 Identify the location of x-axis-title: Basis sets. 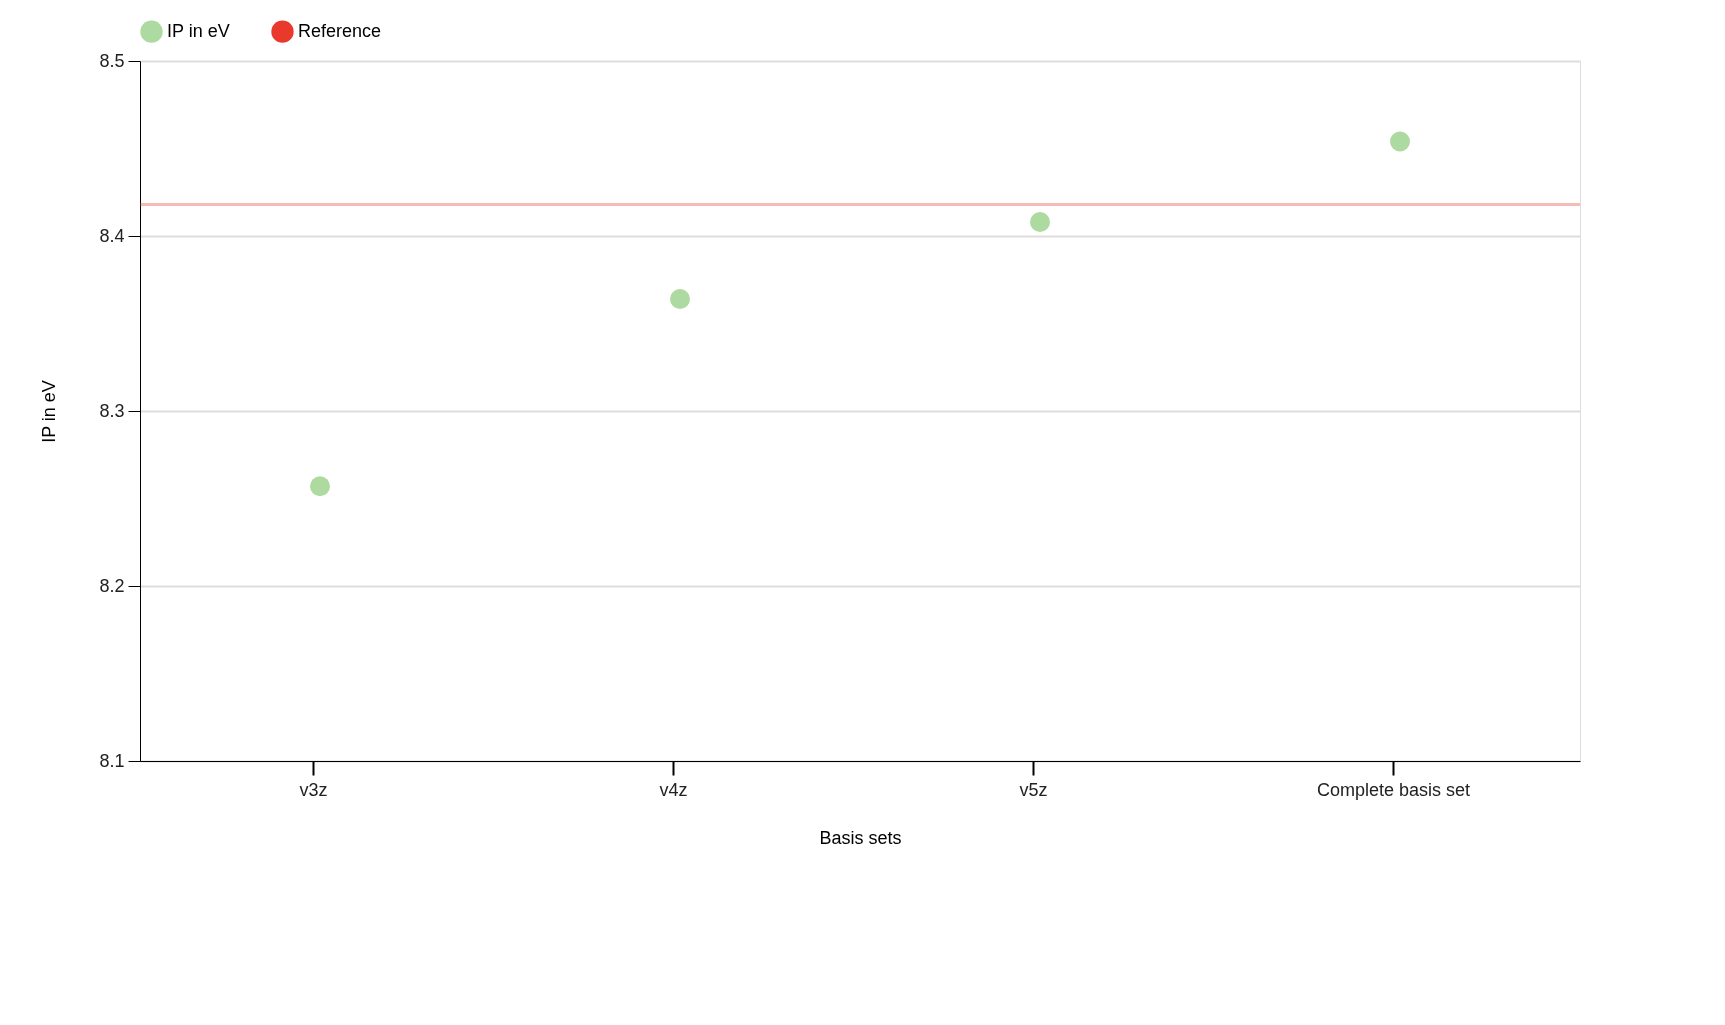
(860, 837).